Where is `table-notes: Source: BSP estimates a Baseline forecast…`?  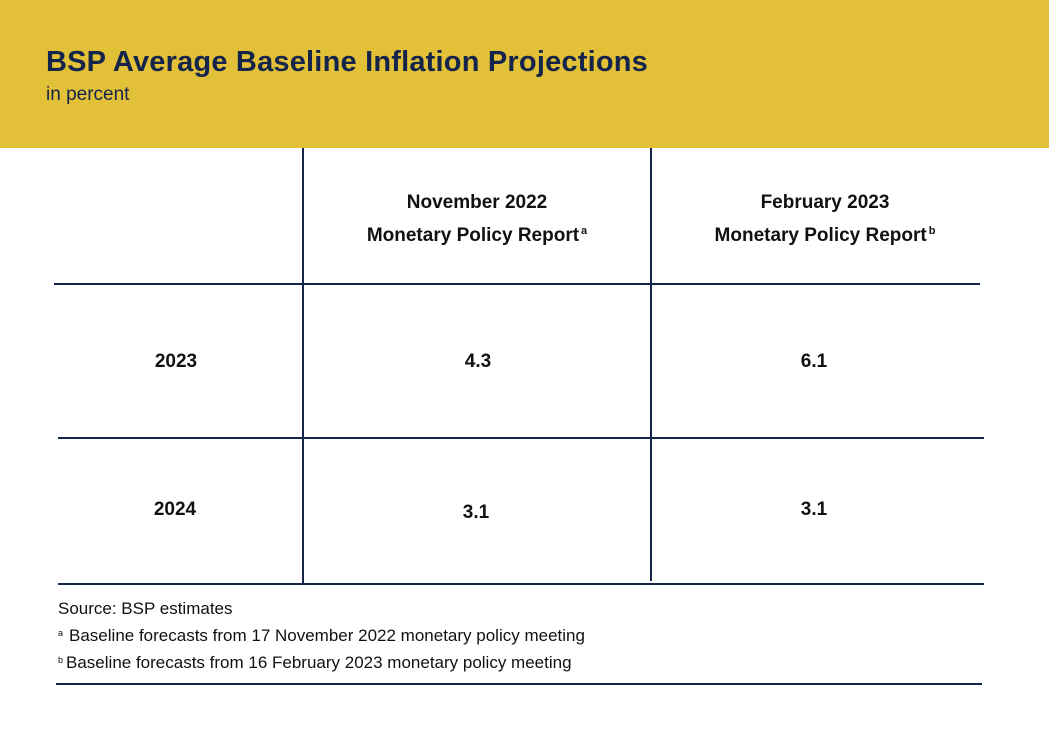
table-notes: Source: BSP estimates a Baseline forecast… is located at coordinates (321, 635).